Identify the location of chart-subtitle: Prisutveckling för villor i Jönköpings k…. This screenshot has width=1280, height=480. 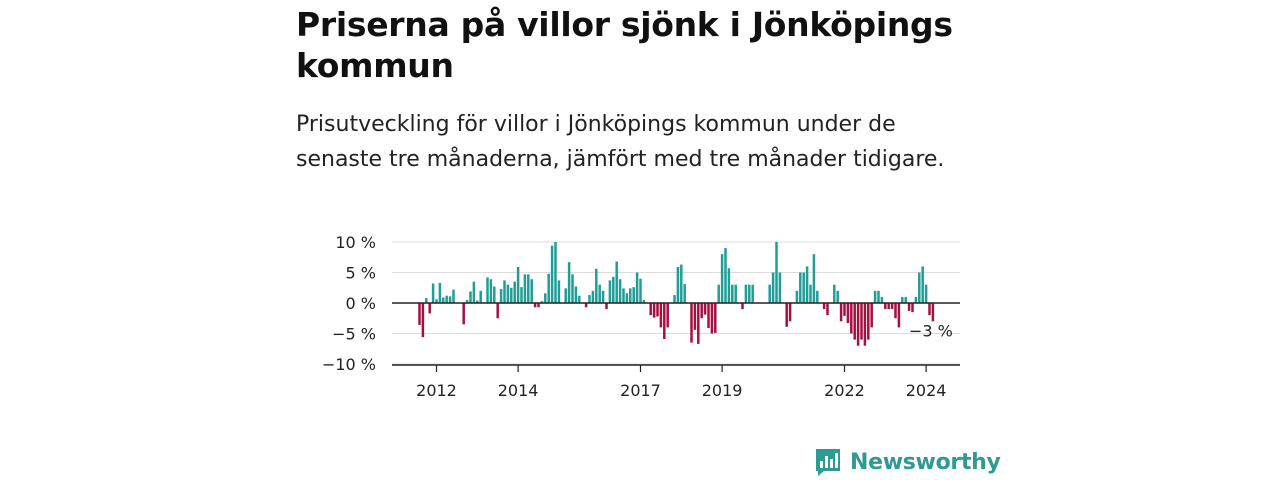
(620, 142).